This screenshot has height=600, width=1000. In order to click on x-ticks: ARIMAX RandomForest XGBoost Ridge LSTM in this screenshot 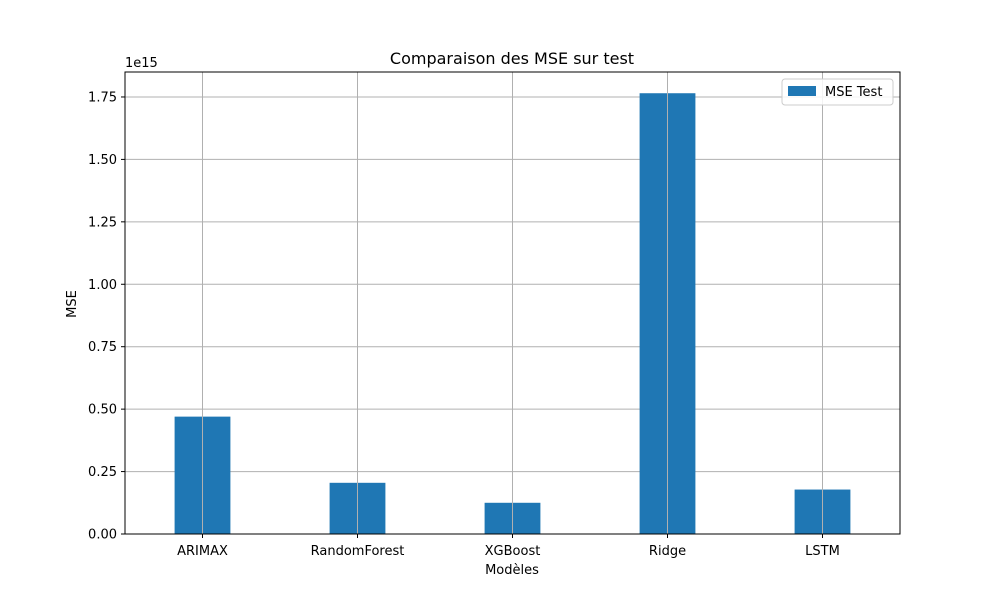, I will do `click(508, 546)`.